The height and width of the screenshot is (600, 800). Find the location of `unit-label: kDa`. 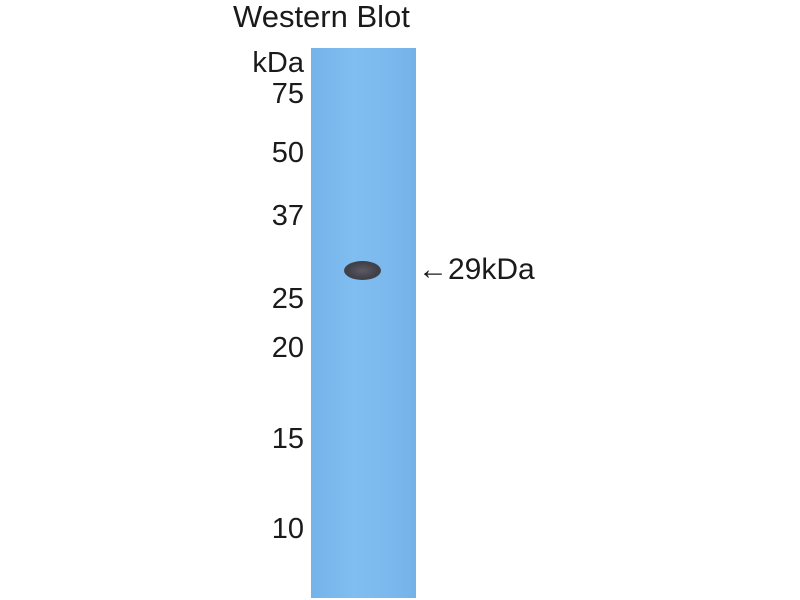

unit-label: kDa is located at coordinates (278, 63).